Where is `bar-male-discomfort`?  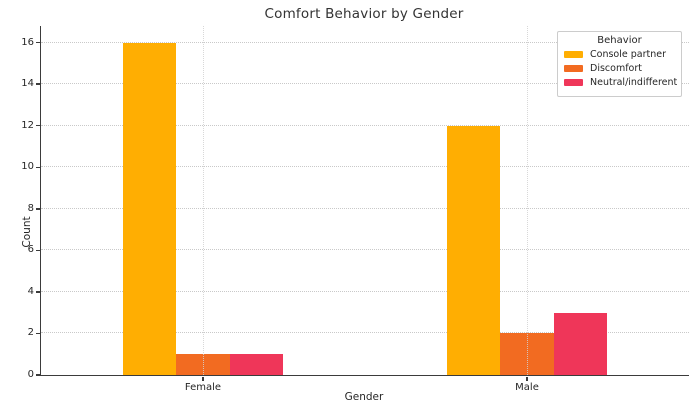 bar-male-discomfort is located at coordinates (527, 354).